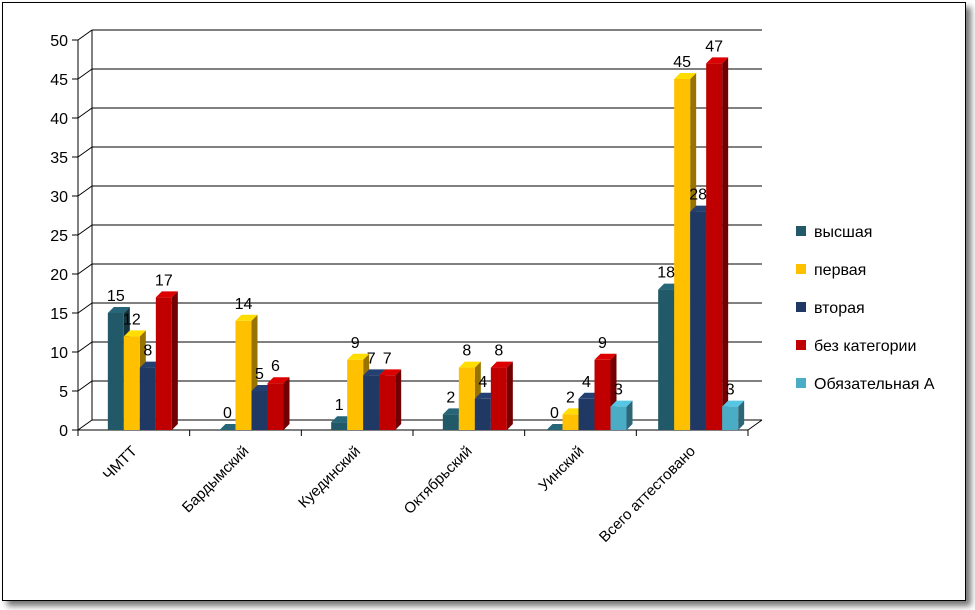 The width and height of the screenshot is (975, 610). I want to click on y-tick-label: 5, so click(63, 392).